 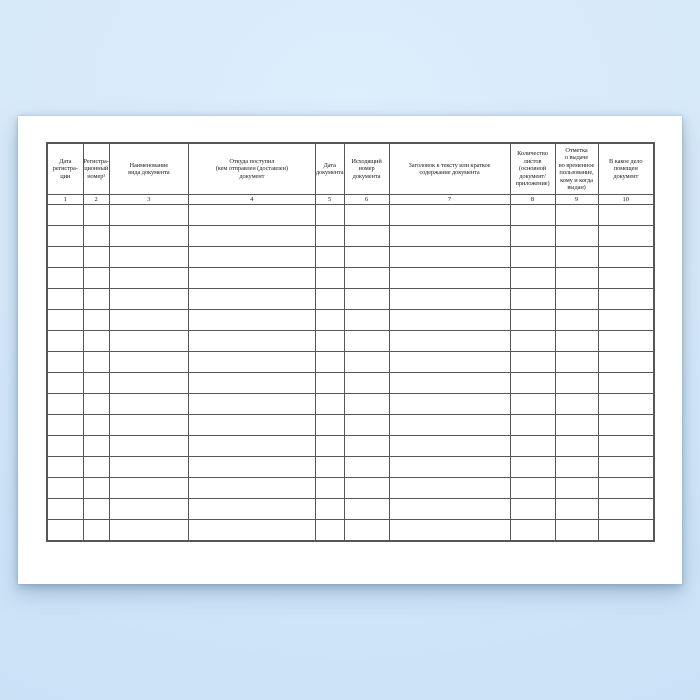 What do you see at coordinates (148, 168) in the screenshot?
I see `column-header-3: Наименование вида документа` at bounding box center [148, 168].